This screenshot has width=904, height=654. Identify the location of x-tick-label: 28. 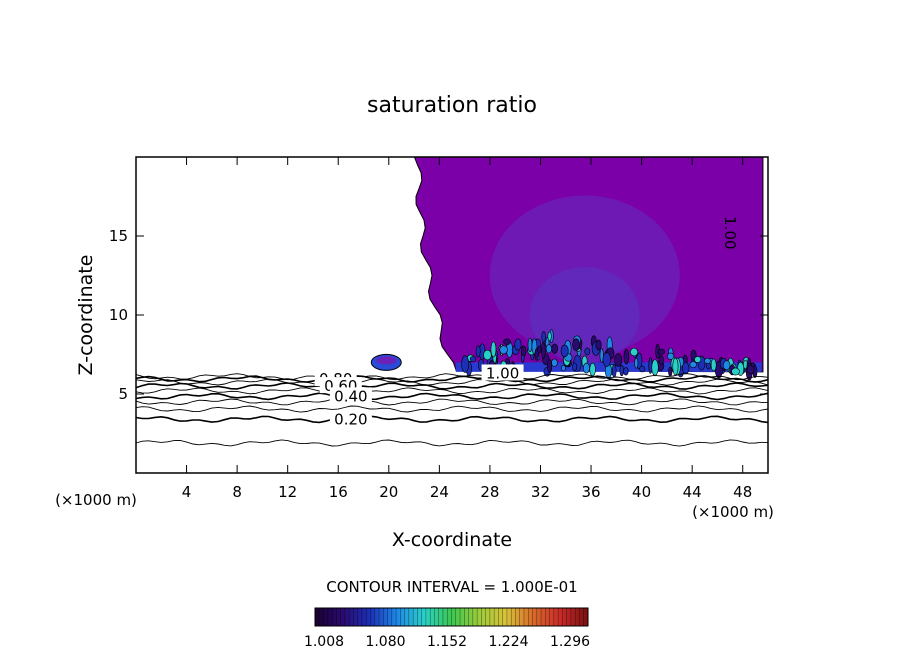
(489, 492).